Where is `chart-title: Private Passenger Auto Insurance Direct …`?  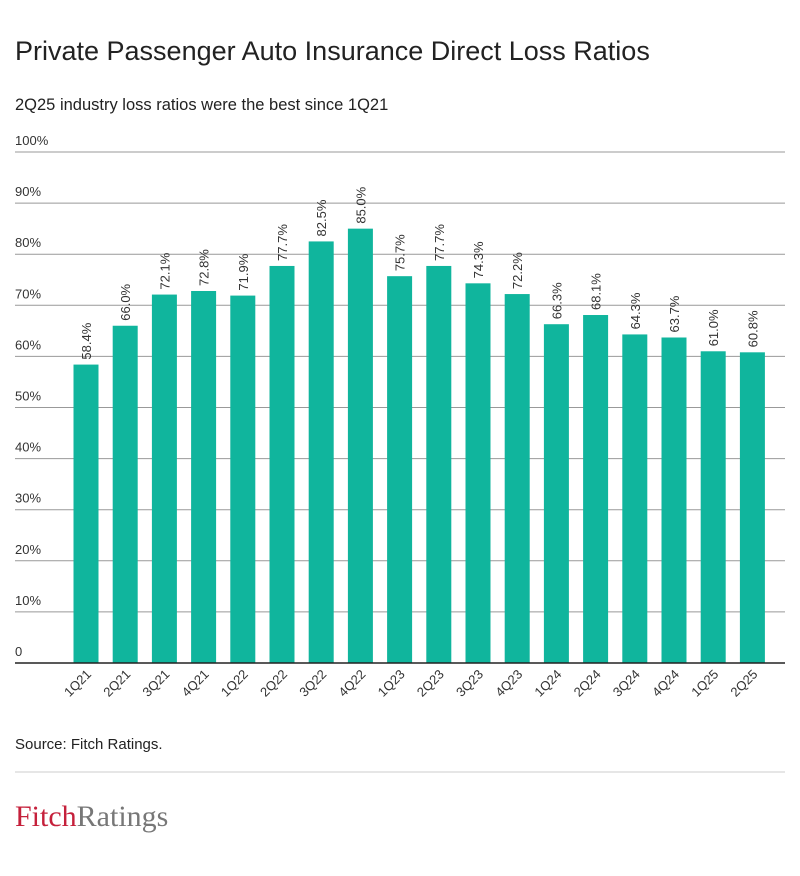
chart-title: Private Passenger Auto Insurance Direct … is located at coordinates (332, 51).